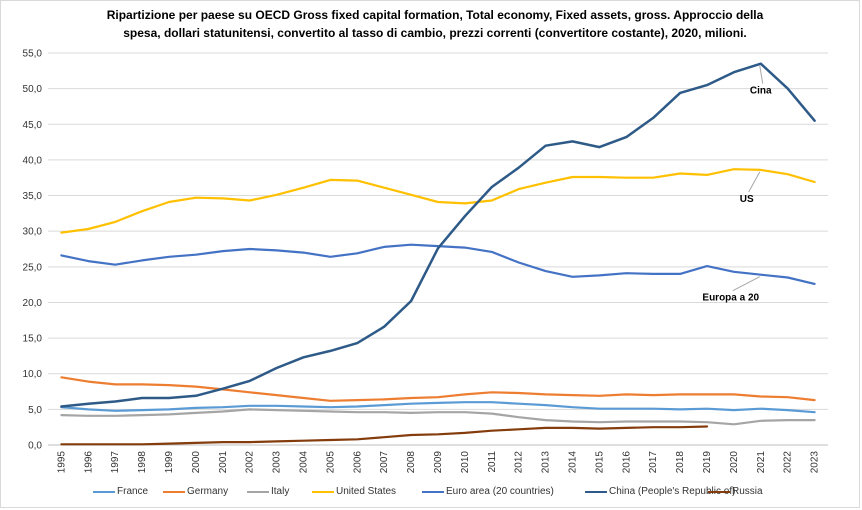 Image resolution: width=862 pixels, height=510 pixels. Describe the element at coordinates (384, 435) in the screenshot. I see `series-russia-line` at that location.